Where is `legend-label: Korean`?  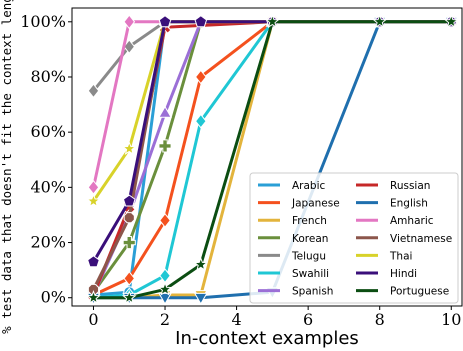 legend-label: Korean is located at coordinates (310, 239).